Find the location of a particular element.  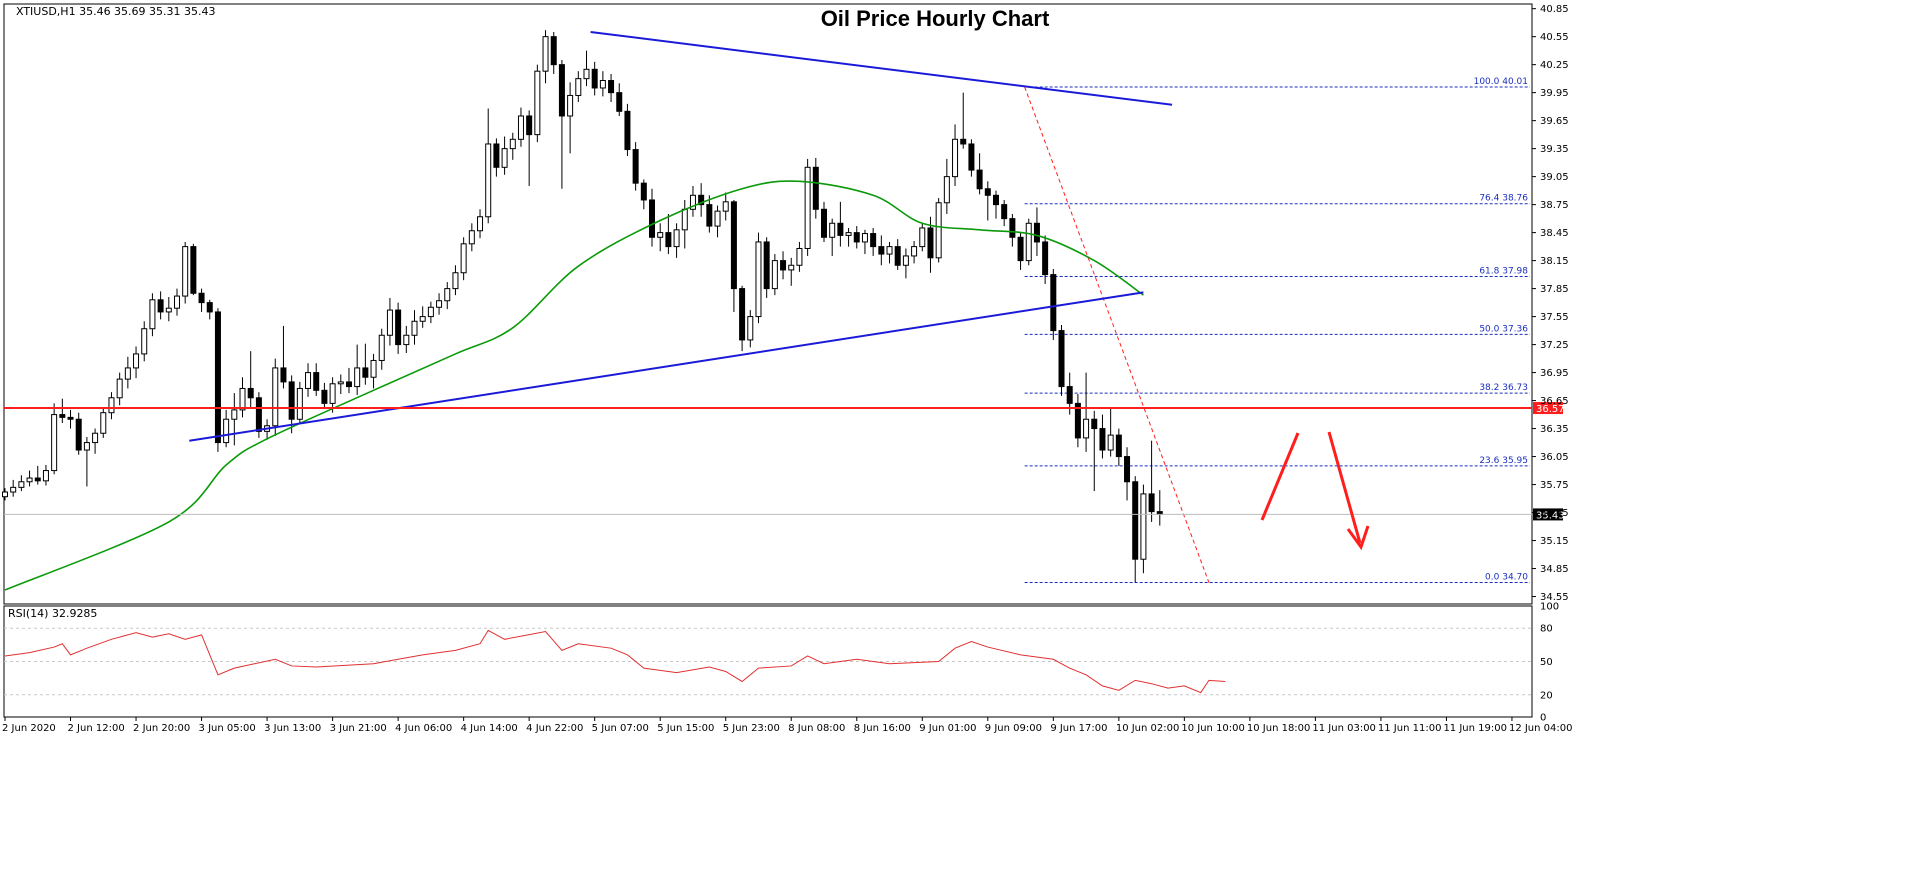

symbol-header: XTIUSD,H1 35.46 35.69 35.31 35.43 is located at coordinates (116, 11).